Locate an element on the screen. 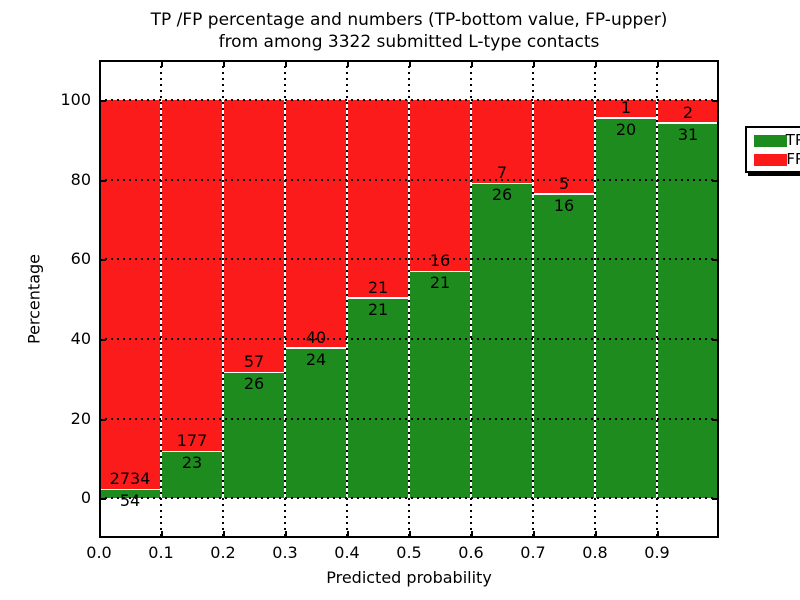 The width and height of the screenshot is (800, 600). y-tick-label-0: 0 is located at coordinates (85, 498).